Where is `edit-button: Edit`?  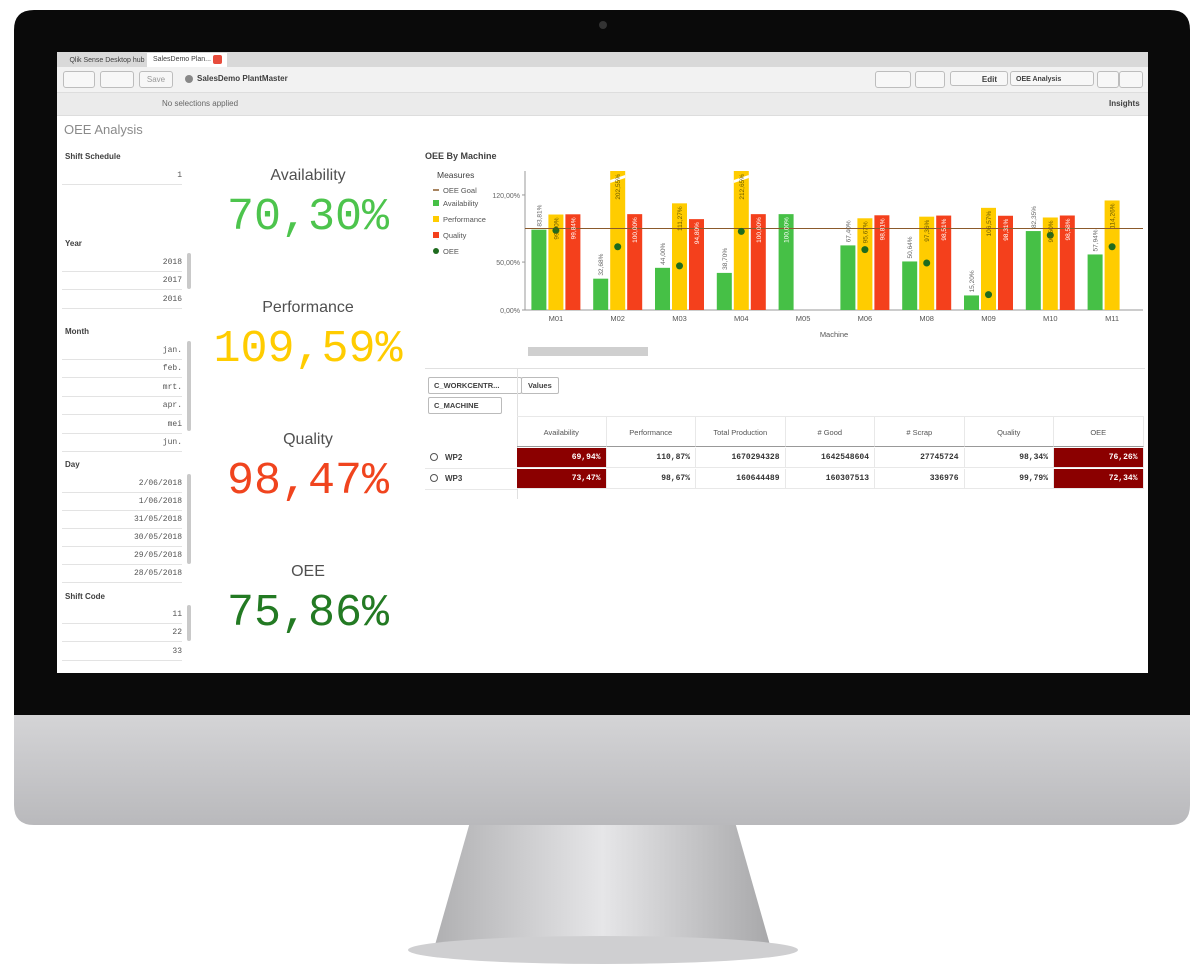 edit-button: Edit is located at coordinates (979, 78).